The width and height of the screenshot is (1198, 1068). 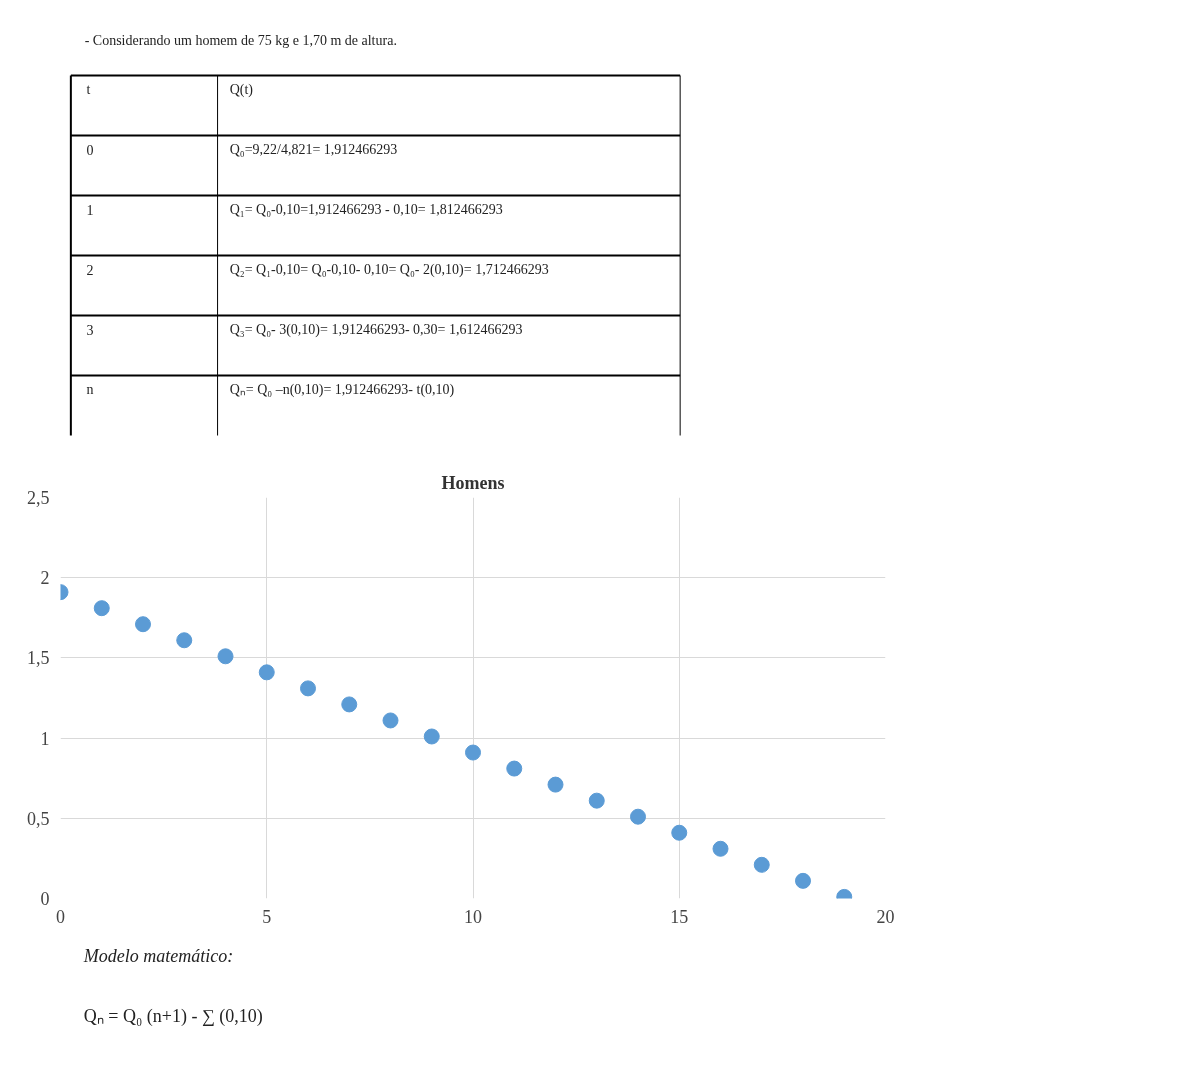 I want to click on y-tick-label: 2, so click(x=45, y=578).